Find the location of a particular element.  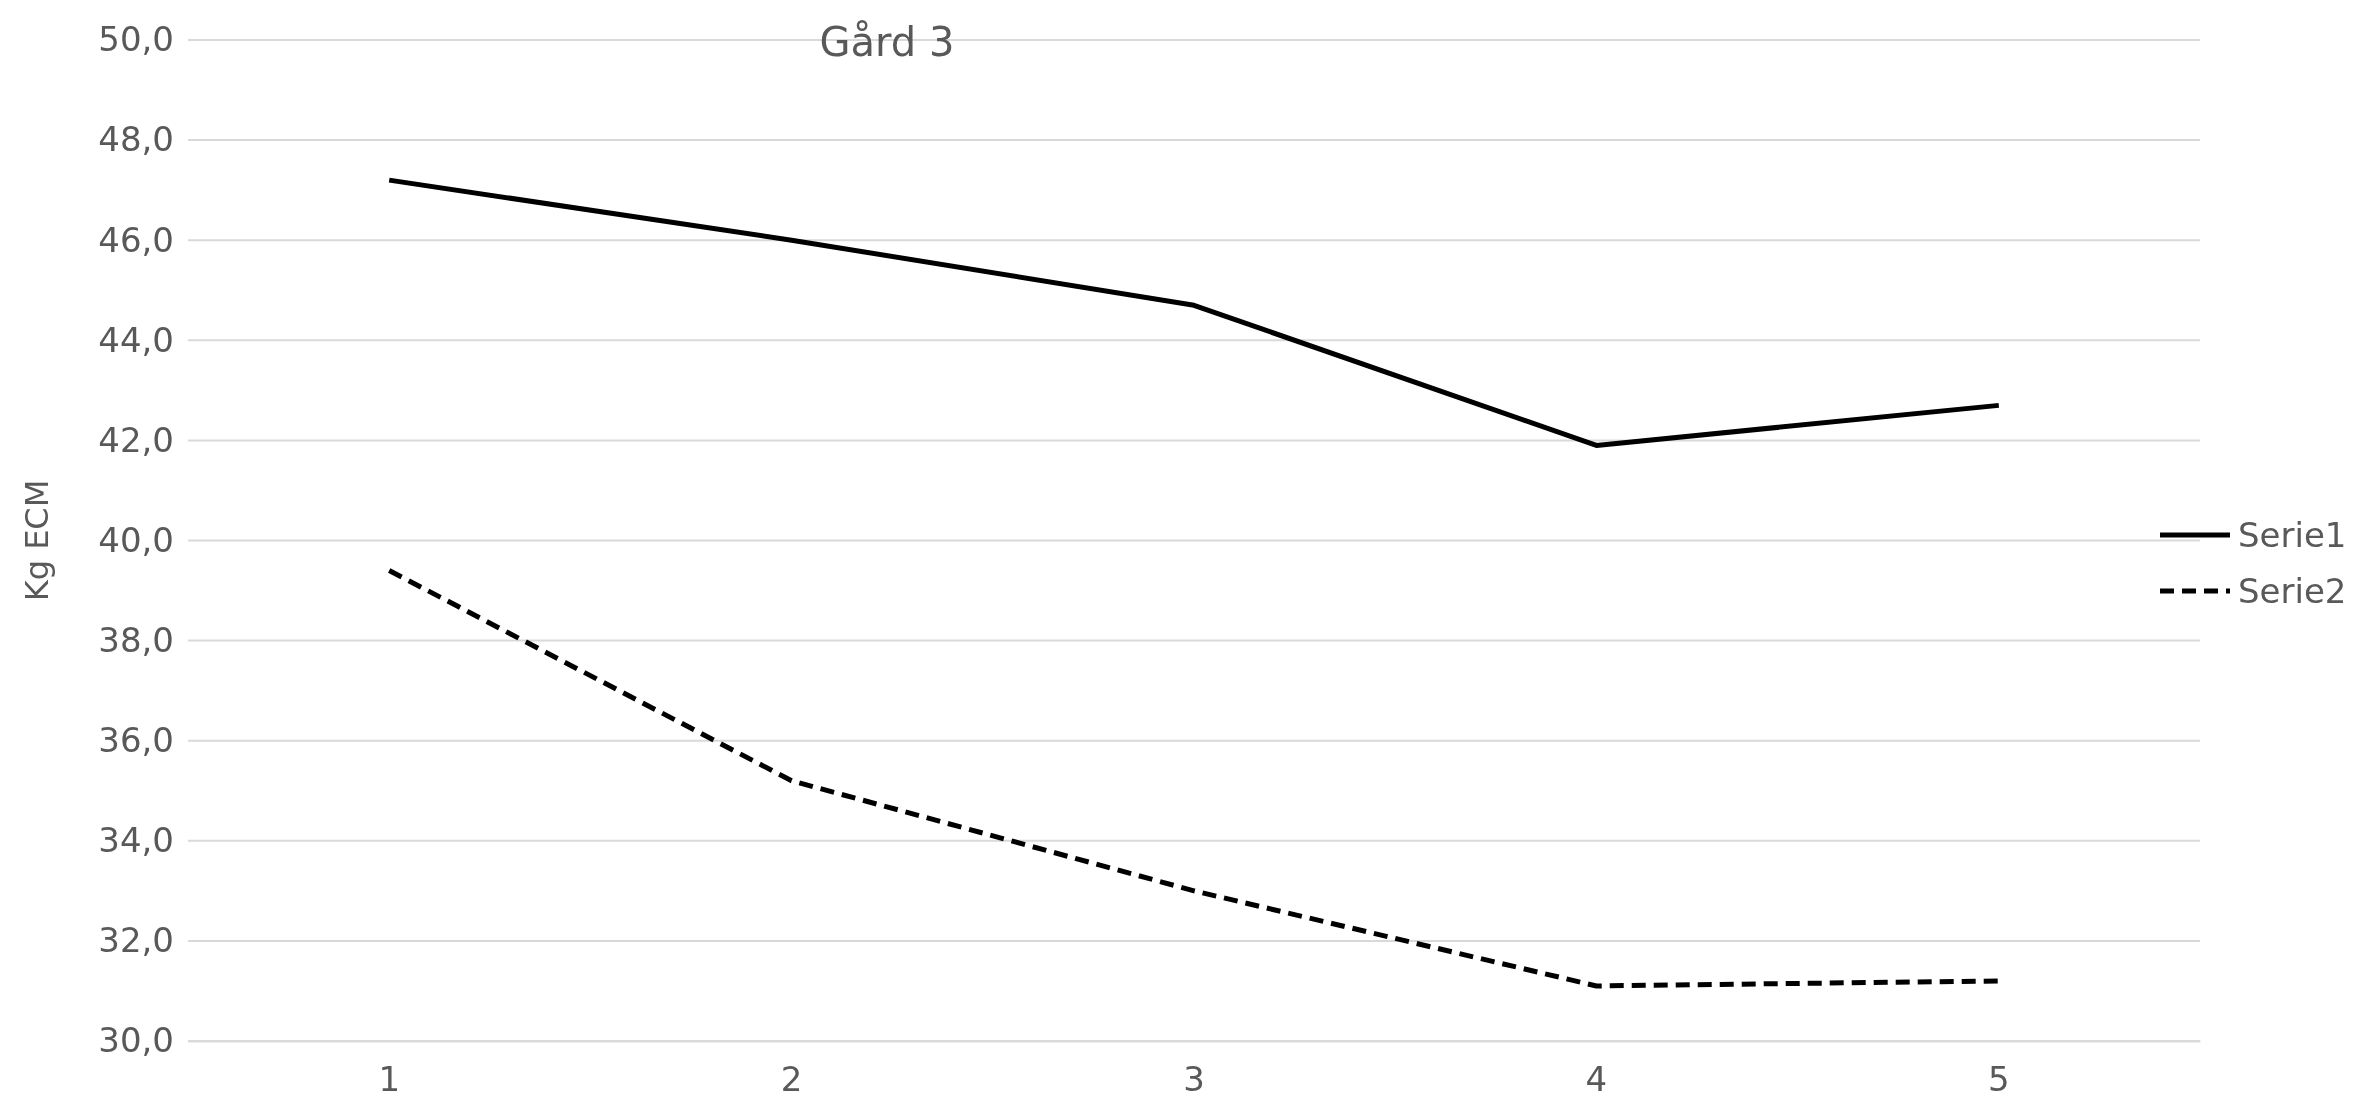

legend-label: Serie1 is located at coordinates (2292, 535).